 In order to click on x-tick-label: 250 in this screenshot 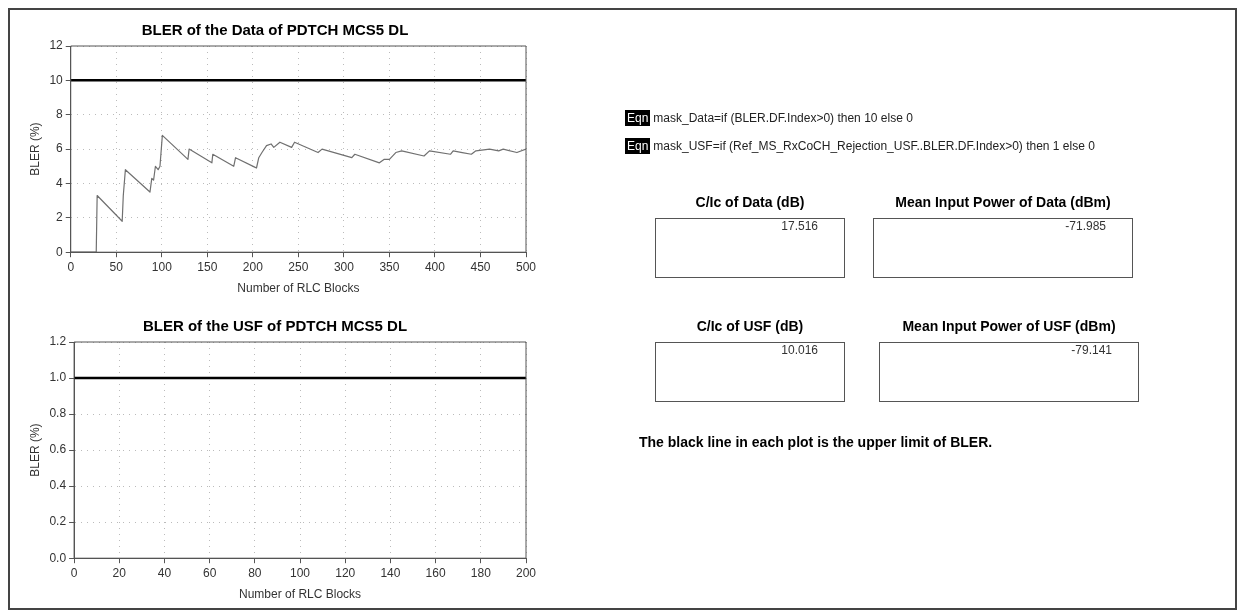, I will do `click(298, 266)`.